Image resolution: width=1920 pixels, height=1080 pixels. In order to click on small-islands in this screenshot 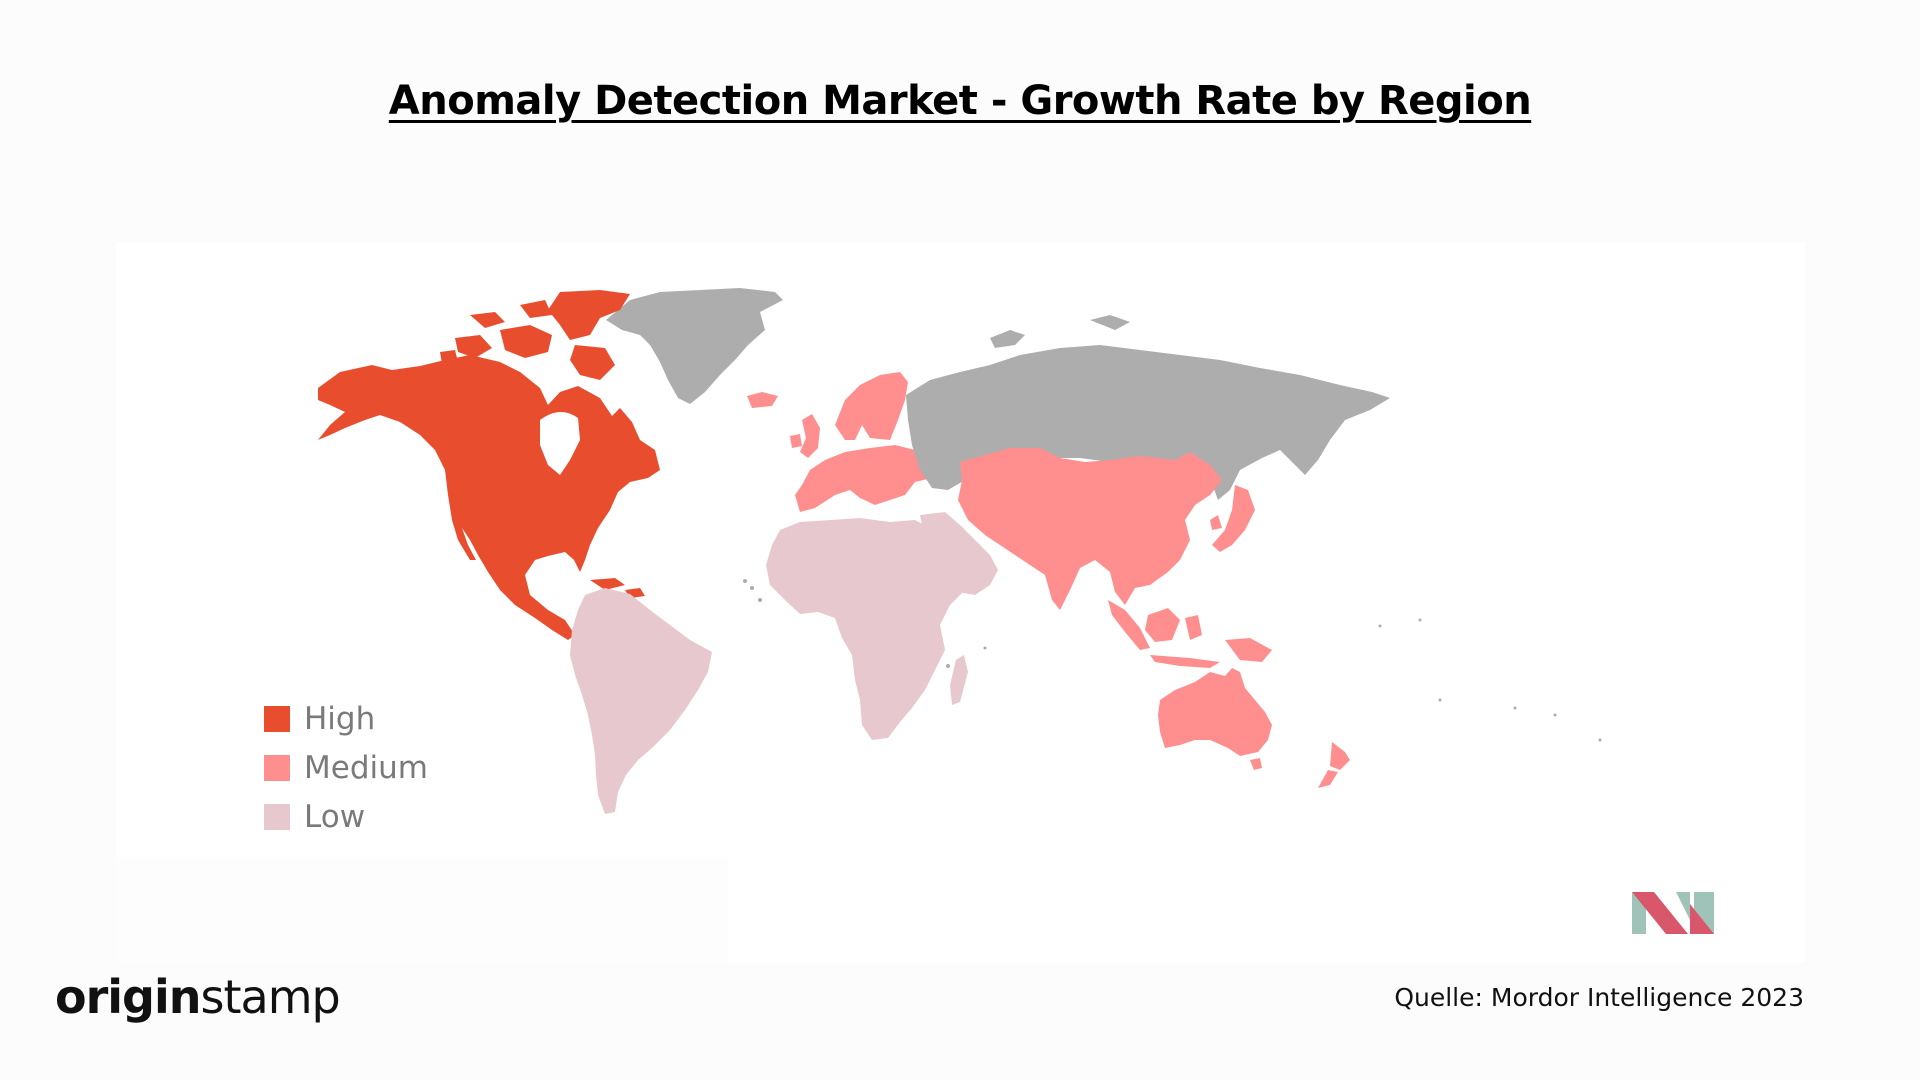, I will do `click(1172, 660)`.